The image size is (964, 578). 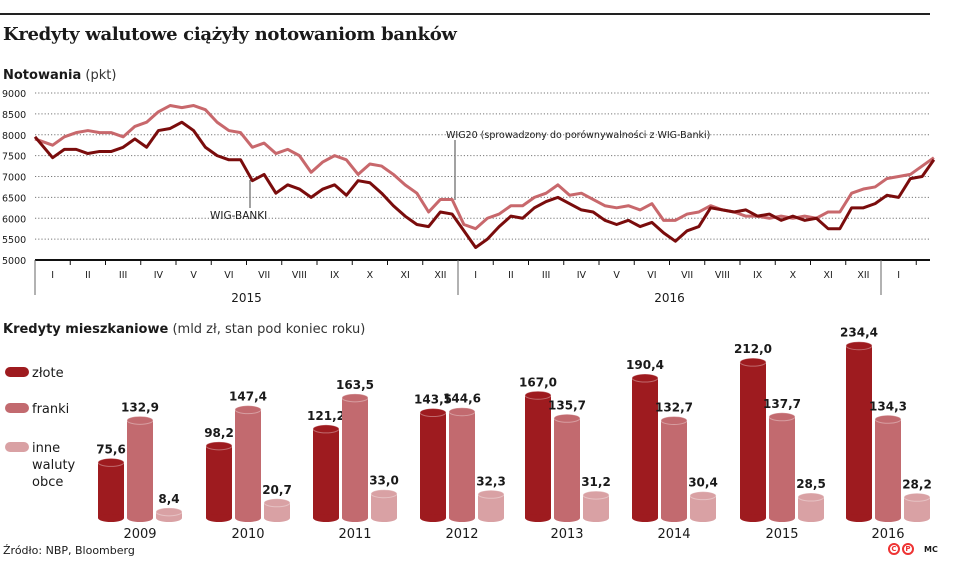 What do you see at coordinates (811, 484) in the screenshot?
I see `data-label-inne: 28,5` at bounding box center [811, 484].